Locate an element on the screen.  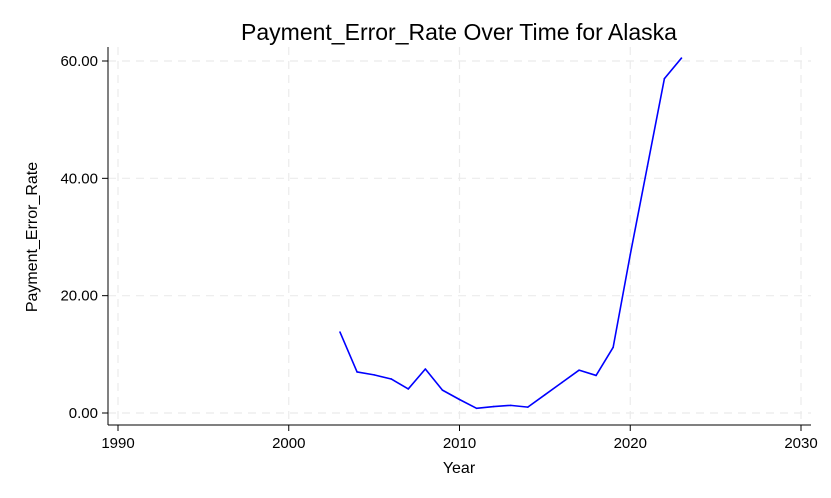
x-axis-title: Year is located at coordinates (459, 468).